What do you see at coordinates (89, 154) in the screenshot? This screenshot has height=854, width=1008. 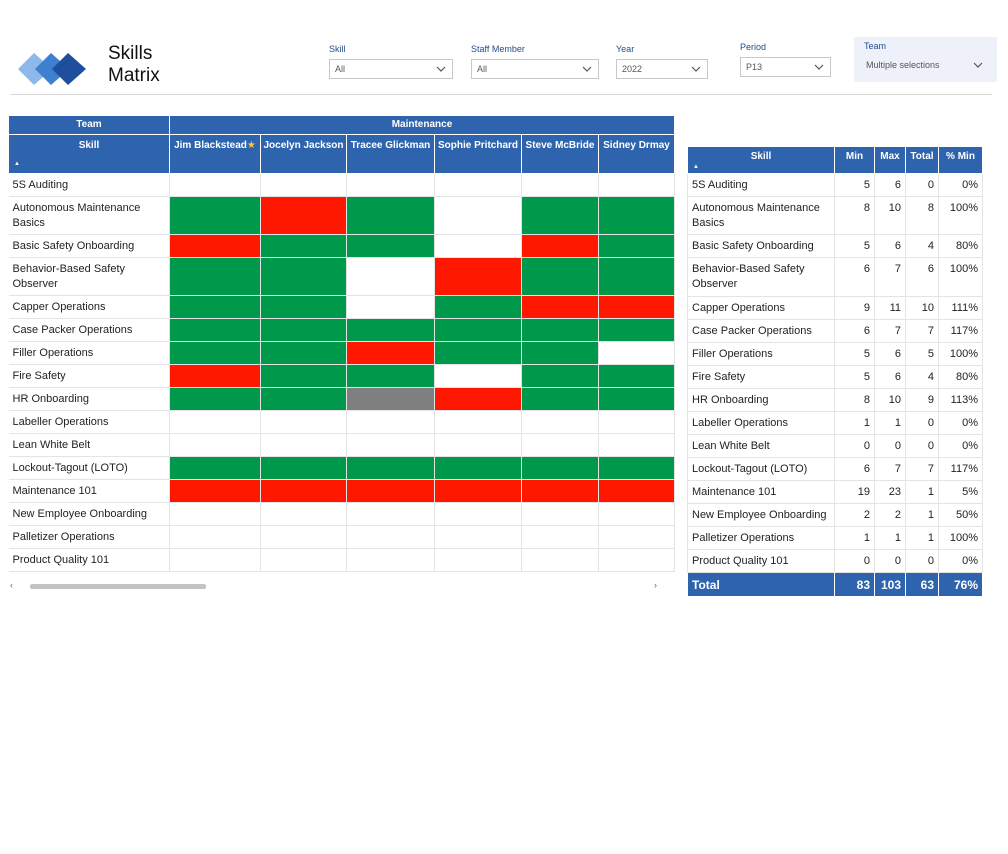 I see `skill-column-header: Skill ▲` at bounding box center [89, 154].